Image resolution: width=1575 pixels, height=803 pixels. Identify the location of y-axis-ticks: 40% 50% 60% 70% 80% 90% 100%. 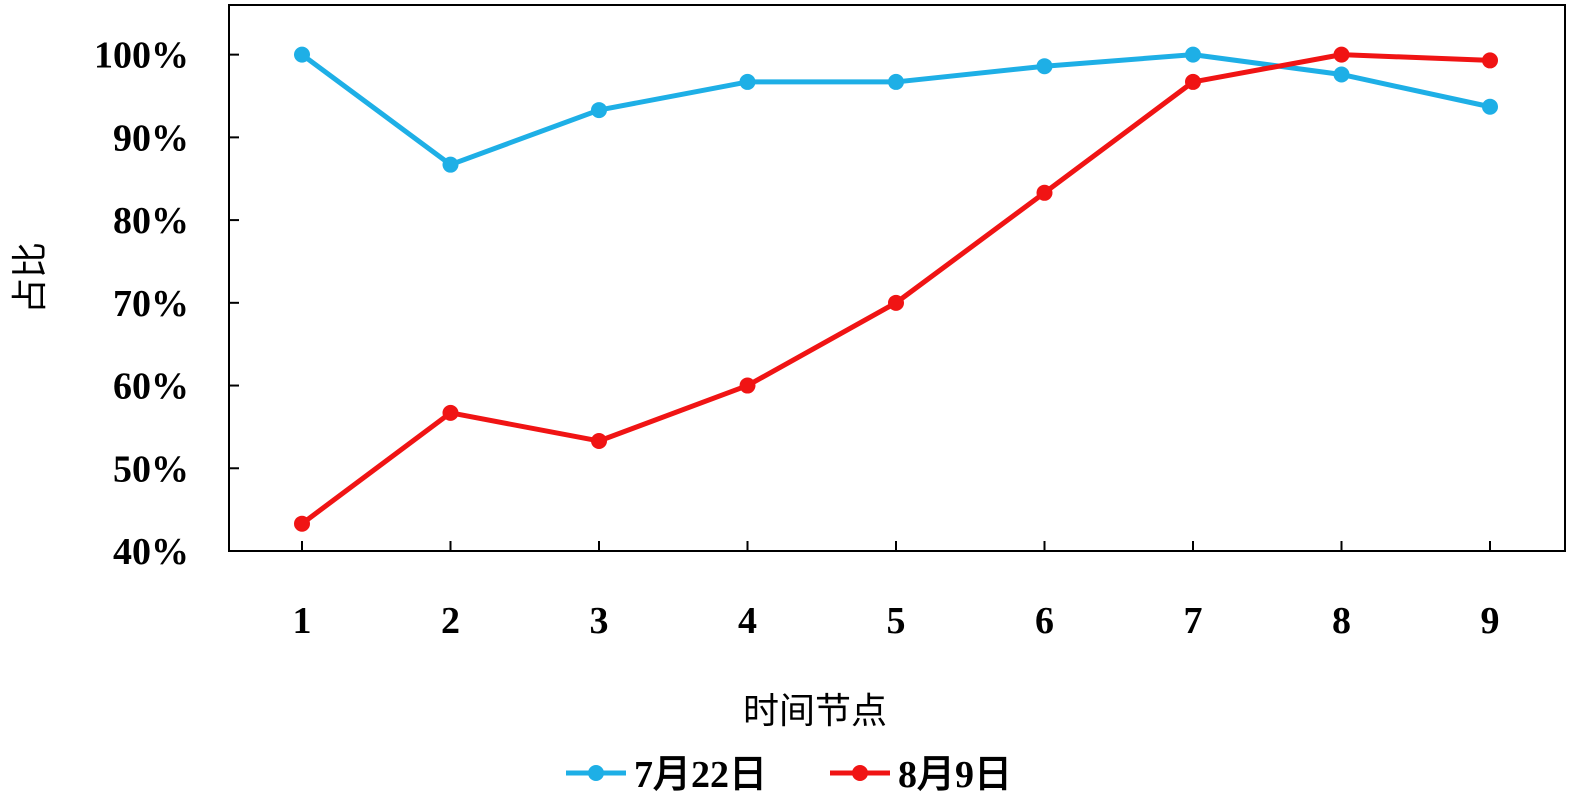
(166, 304).